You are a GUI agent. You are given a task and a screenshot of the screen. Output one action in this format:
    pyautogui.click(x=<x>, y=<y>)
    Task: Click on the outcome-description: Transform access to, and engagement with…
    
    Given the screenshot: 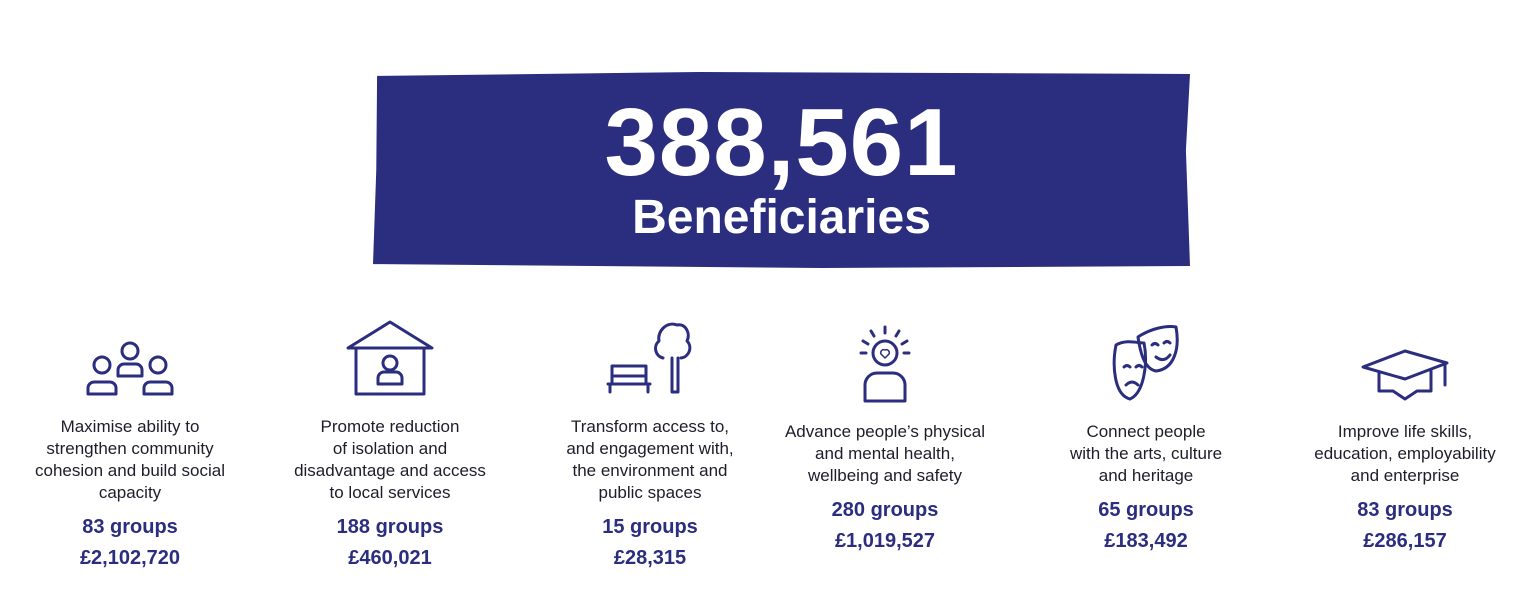 What is the action you would take?
    pyautogui.click(x=650, y=459)
    